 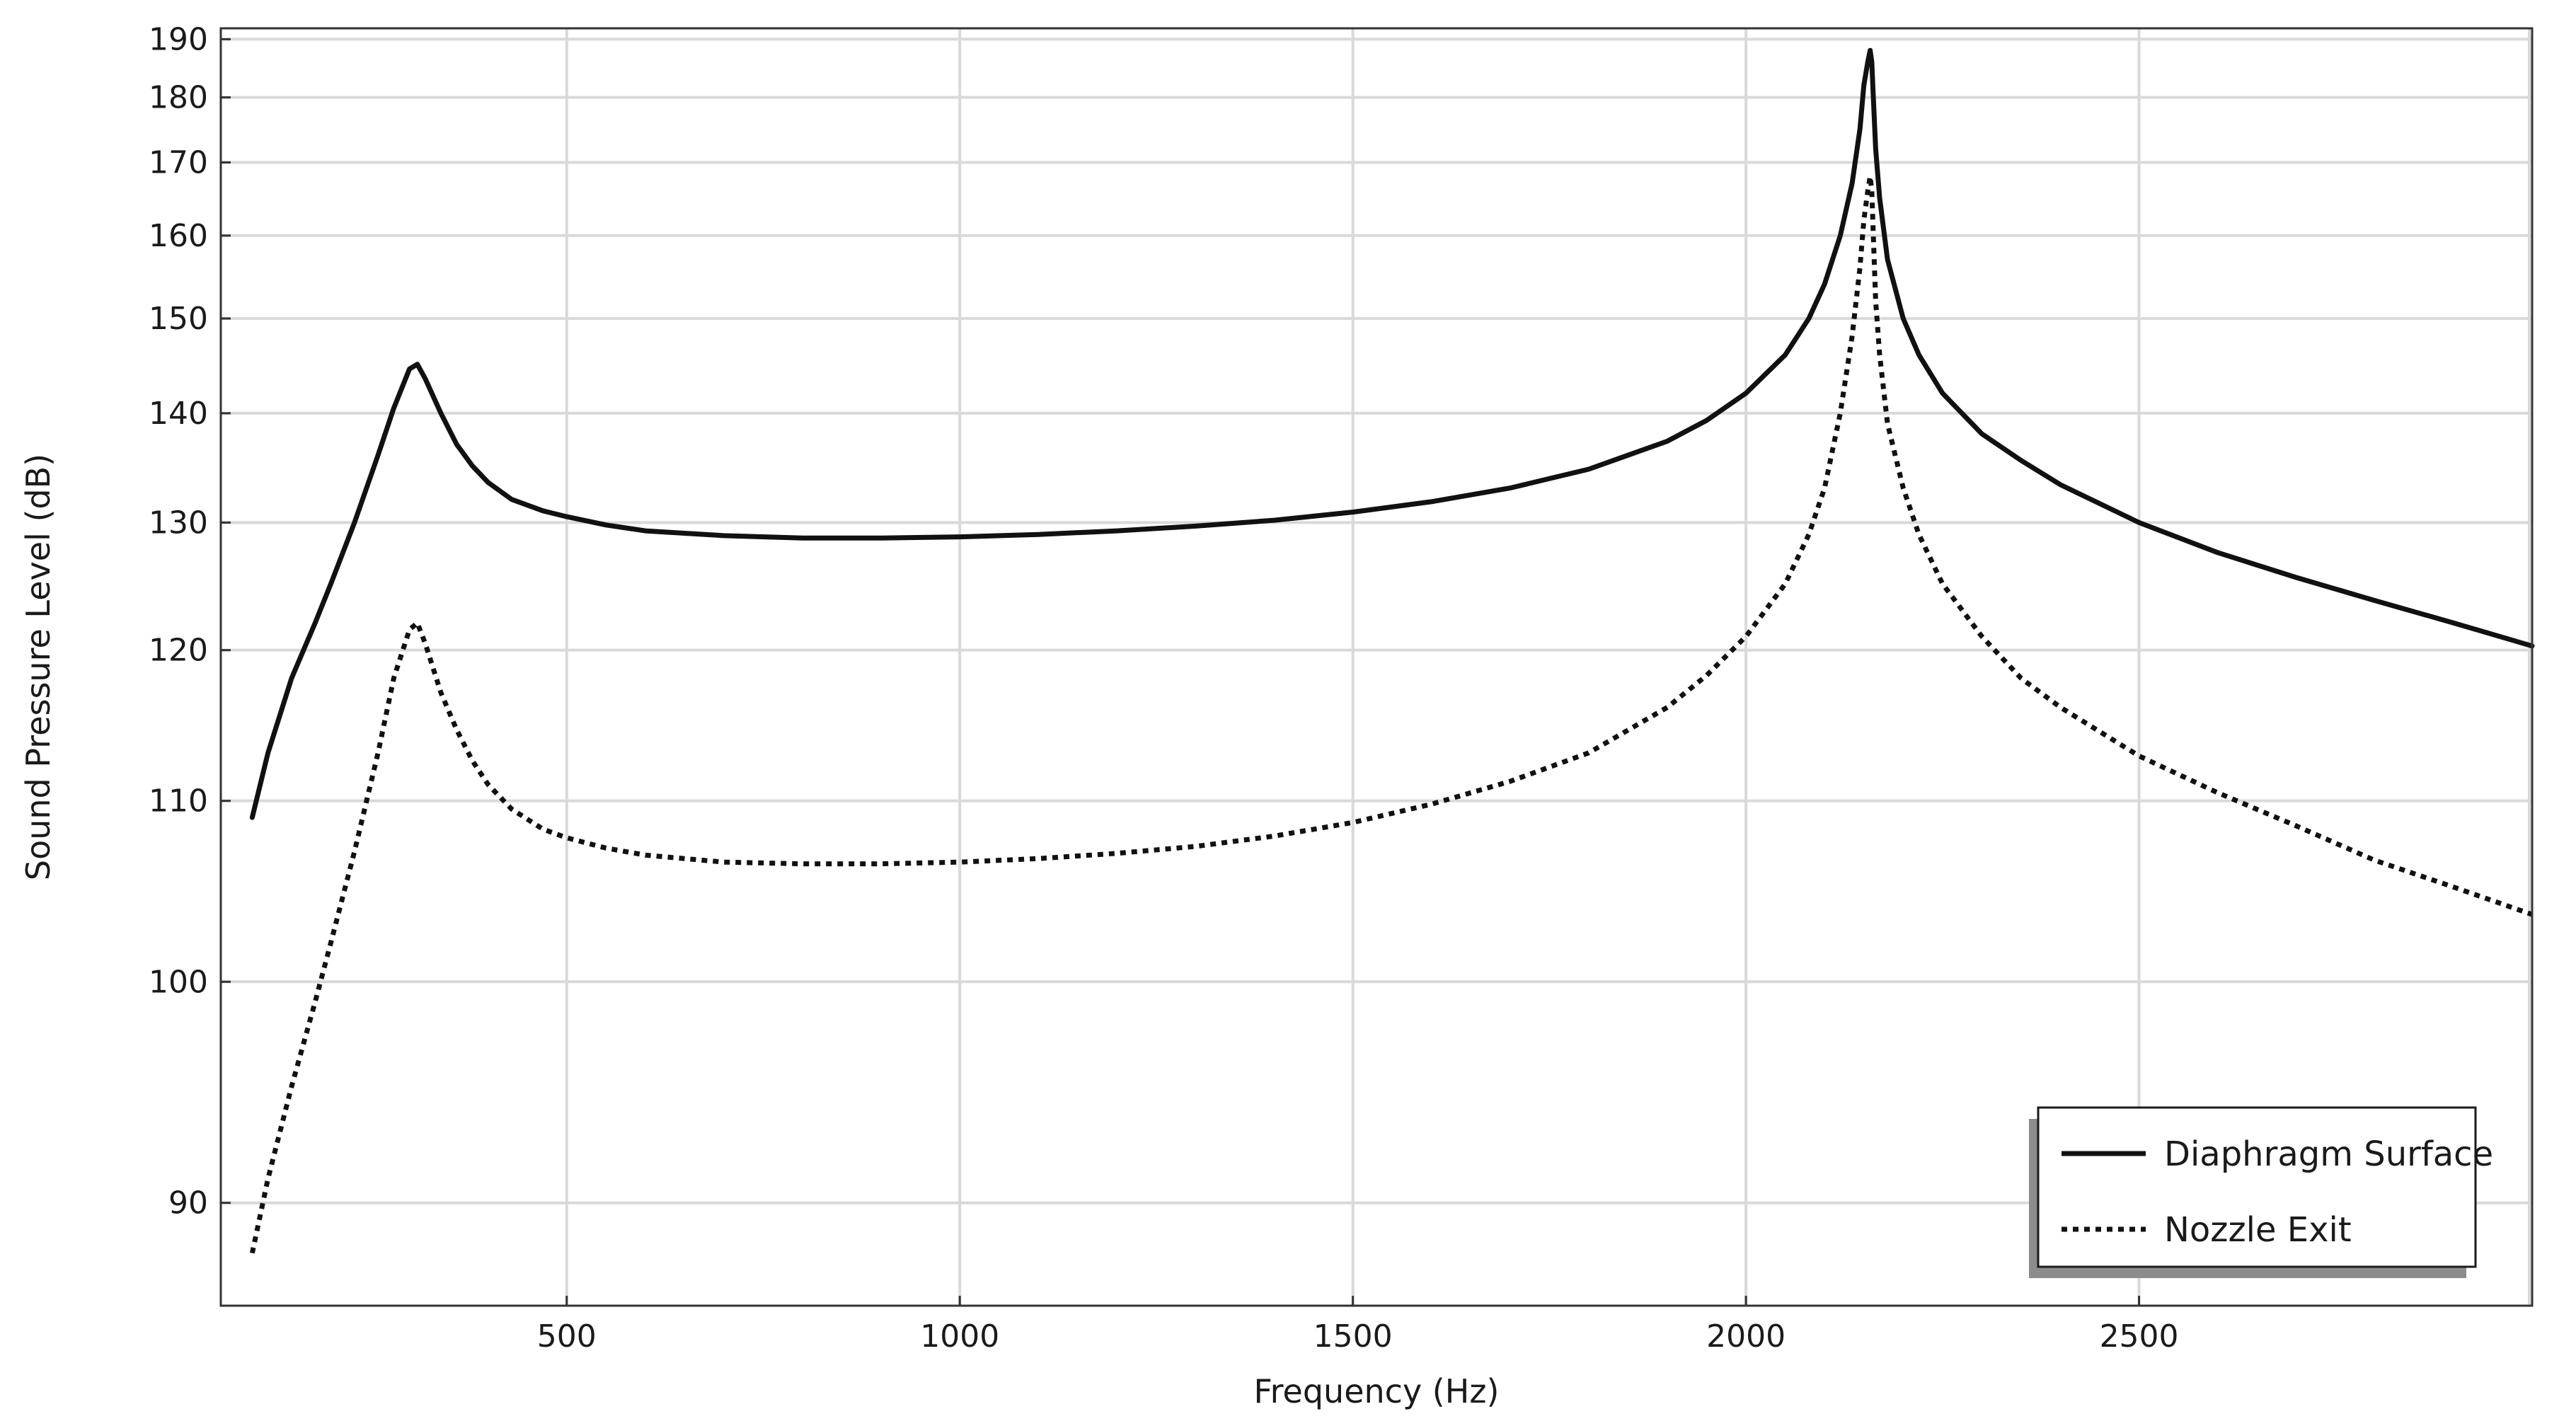 What do you see at coordinates (2277, 1192) in the screenshot?
I see `legend-items: Diaphragm Surface Nozzle Exit` at bounding box center [2277, 1192].